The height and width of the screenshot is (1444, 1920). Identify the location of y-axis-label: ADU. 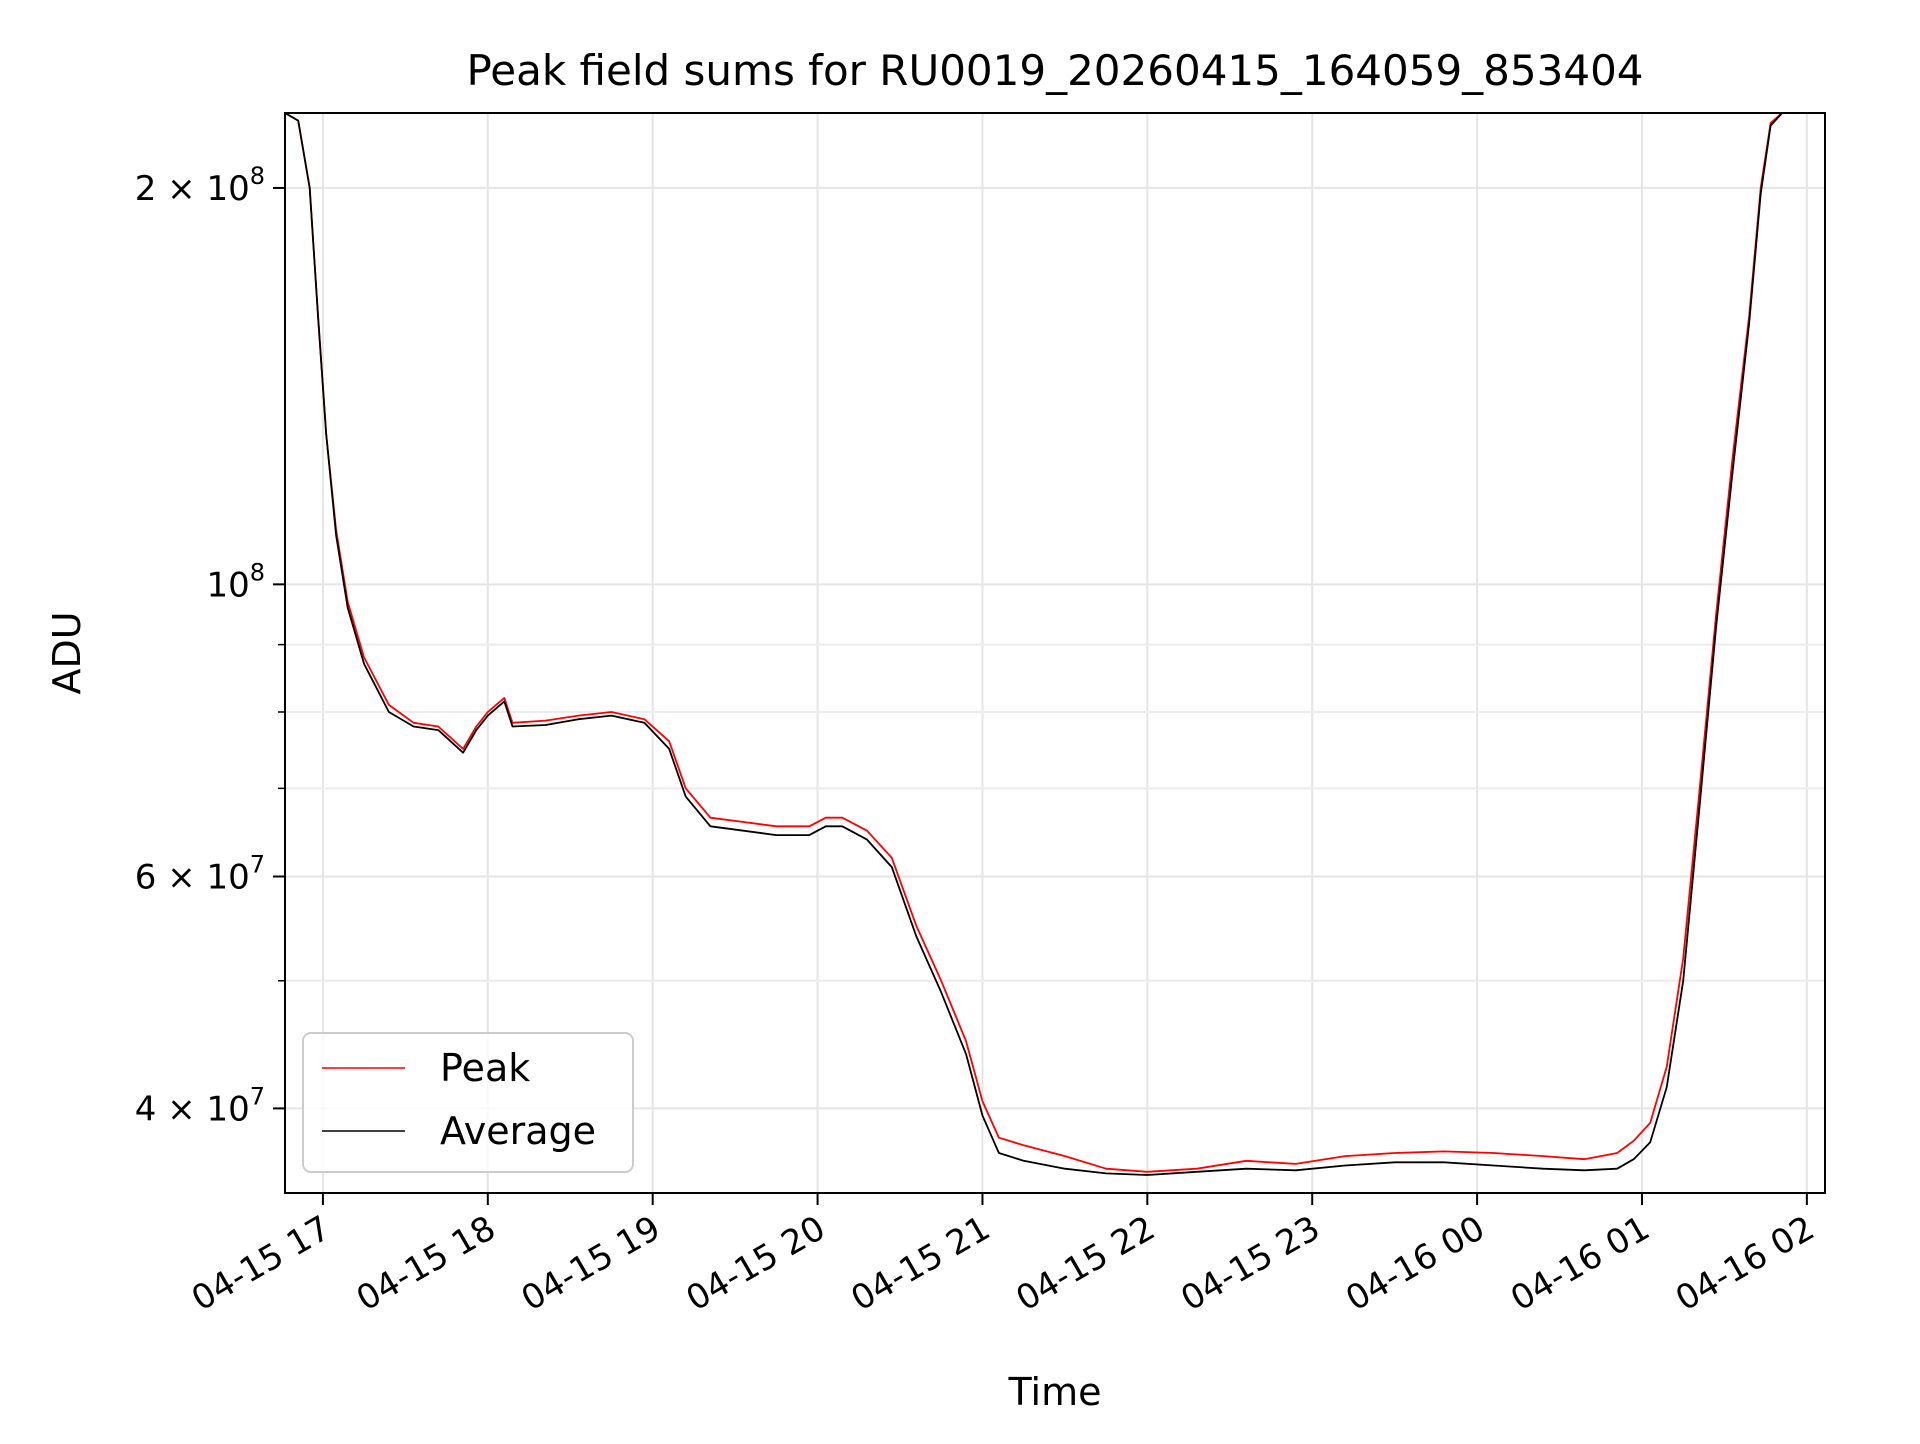
(67, 652).